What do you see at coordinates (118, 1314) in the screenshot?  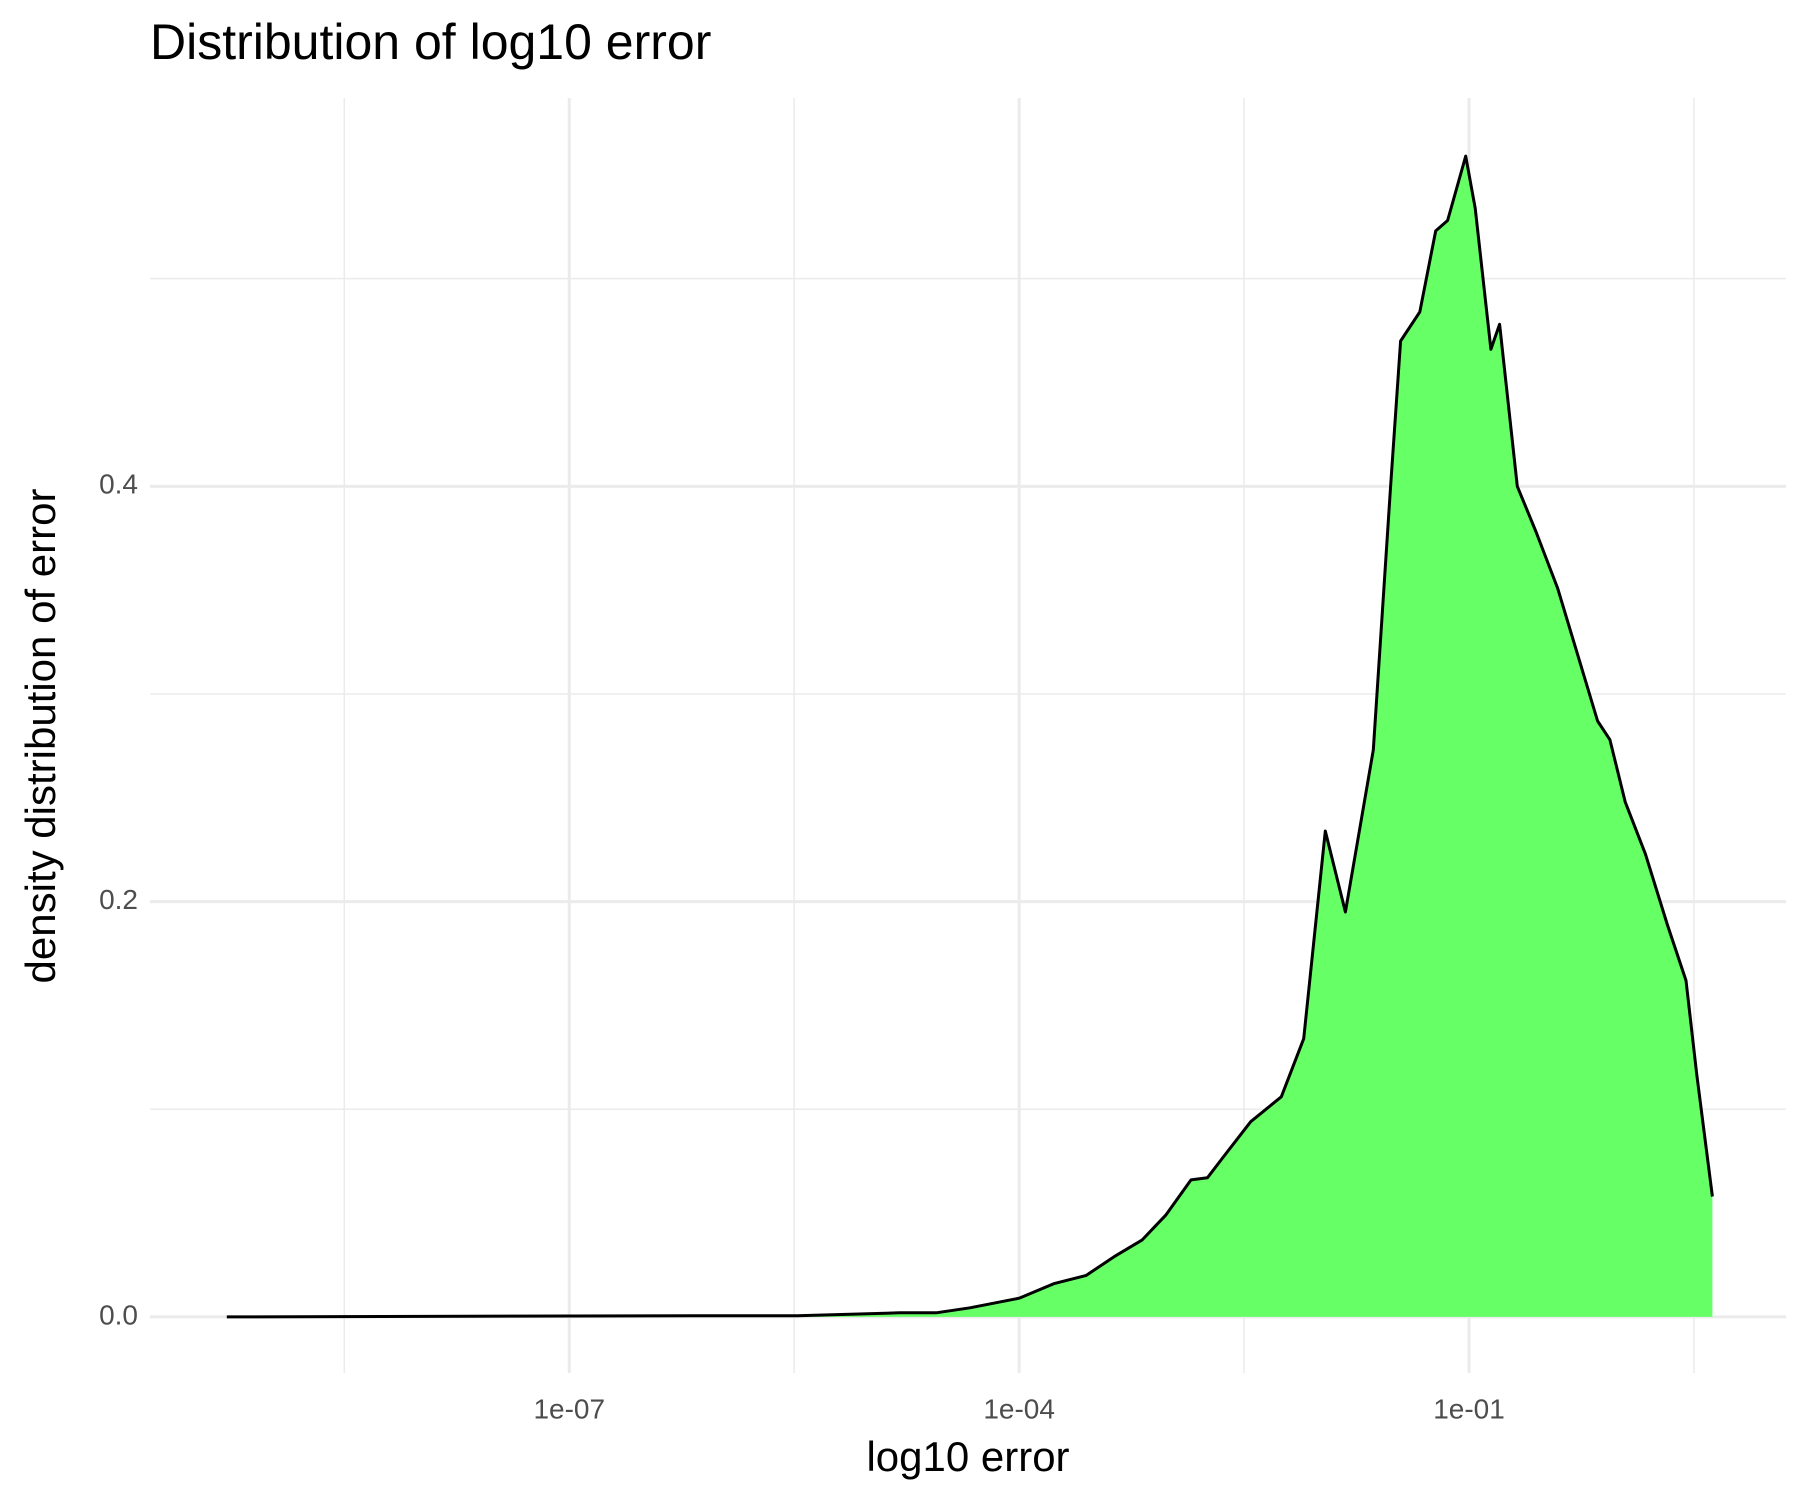 I see `y-tick-label: 0.0` at bounding box center [118, 1314].